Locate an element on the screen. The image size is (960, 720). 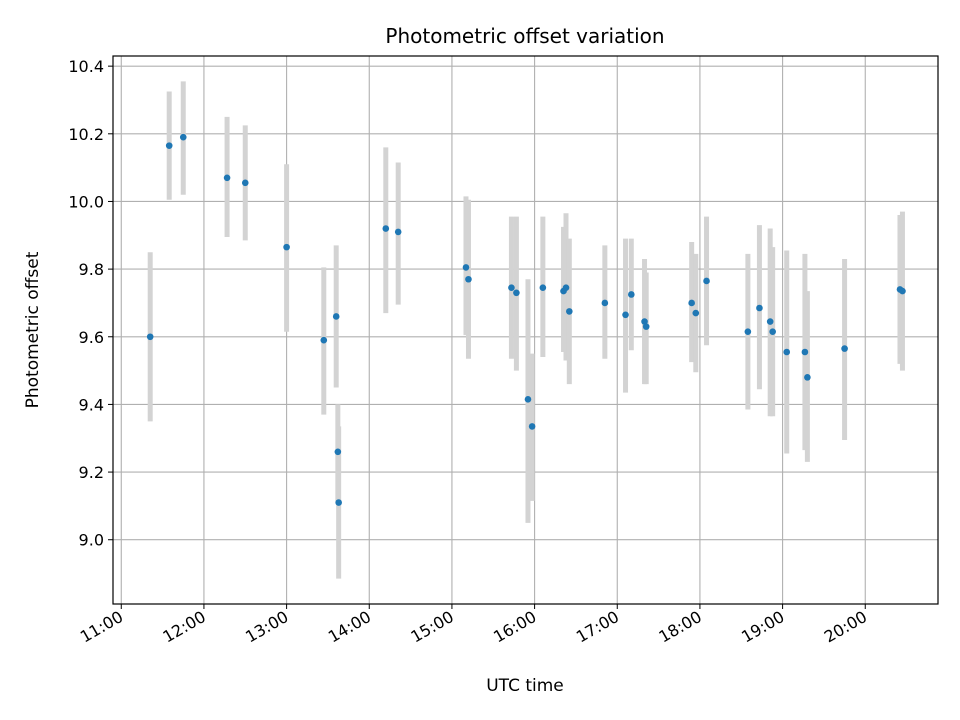
y-tick-label: 9.6 is located at coordinates (91, 337).